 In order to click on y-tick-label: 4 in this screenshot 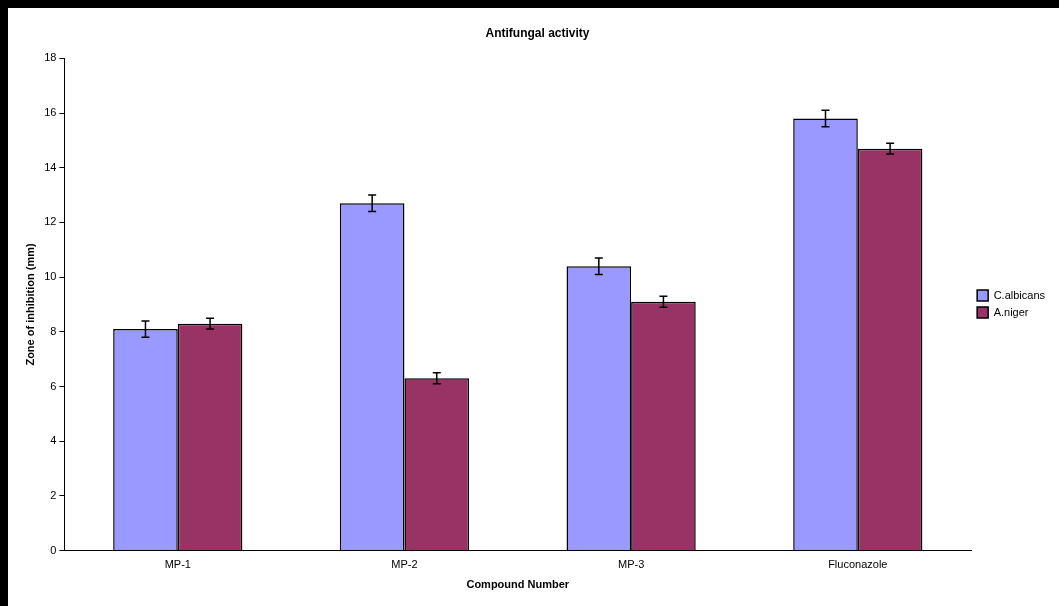, I will do `click(53, 440)`.